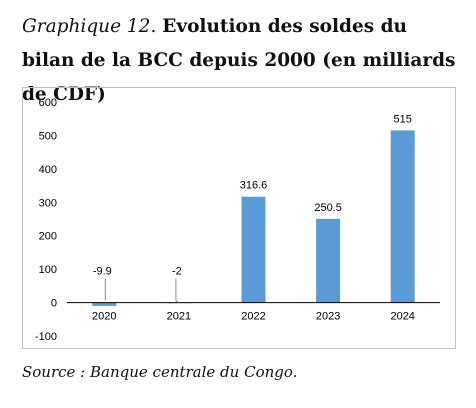  I want to click on y-tick-label: 500, so click(48, 136).